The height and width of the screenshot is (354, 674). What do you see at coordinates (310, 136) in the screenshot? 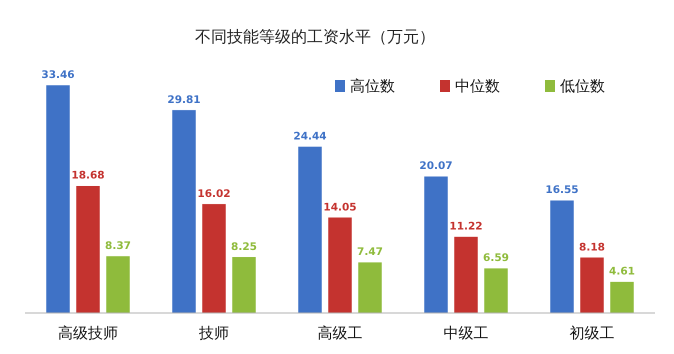
I see `data-label: 24.44` at bounding box center [310, 136].